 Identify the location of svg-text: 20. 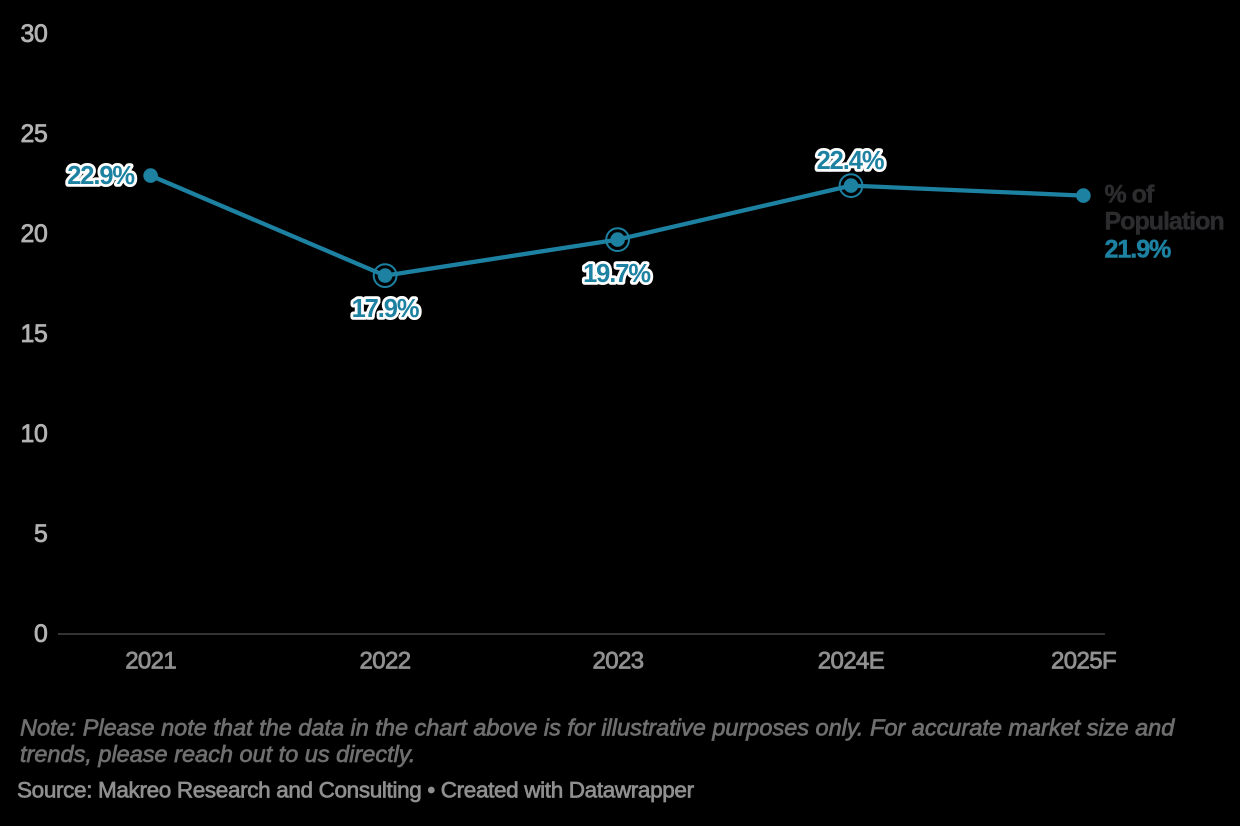
(34, 234).